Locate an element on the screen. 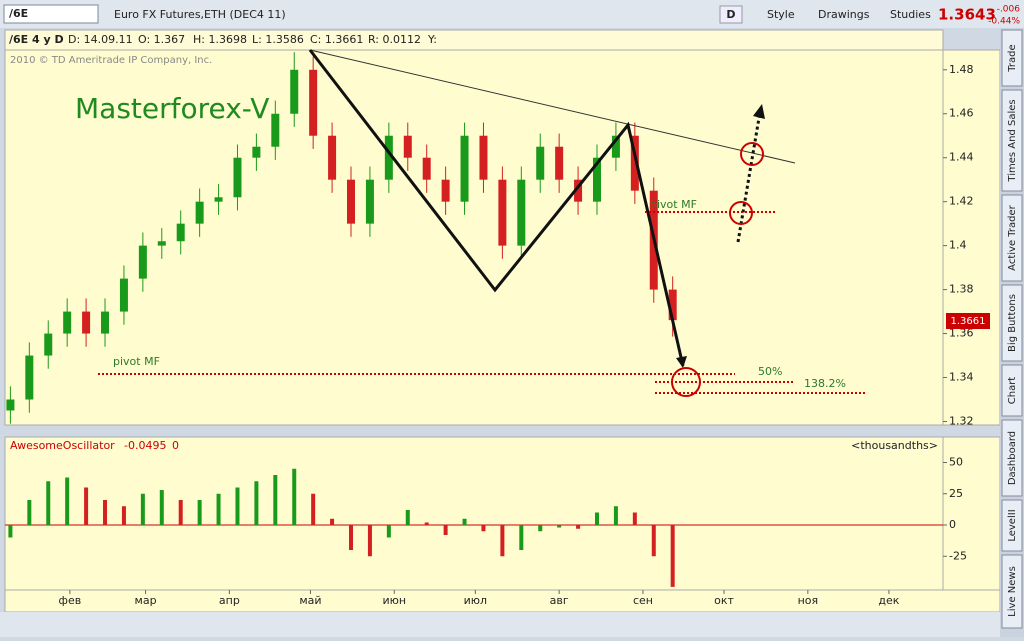  x-tick-label: сен is located at coordinates (643, 600).